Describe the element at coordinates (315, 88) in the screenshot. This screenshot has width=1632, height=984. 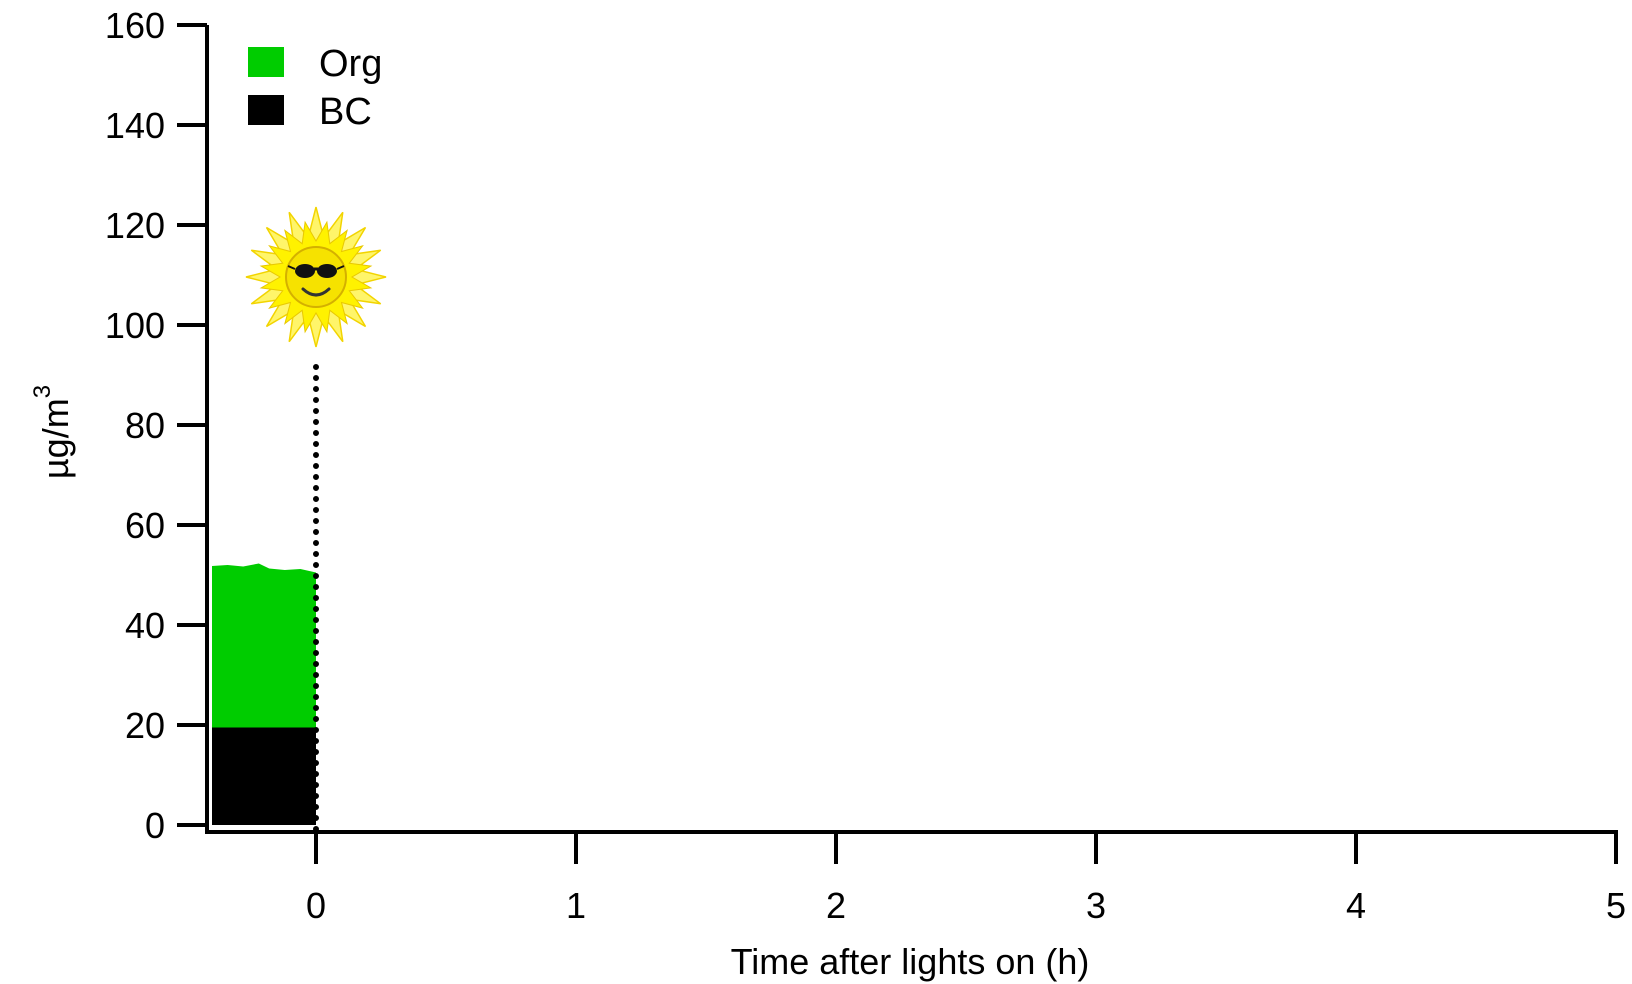
I see `legend: Org BC` at that location.